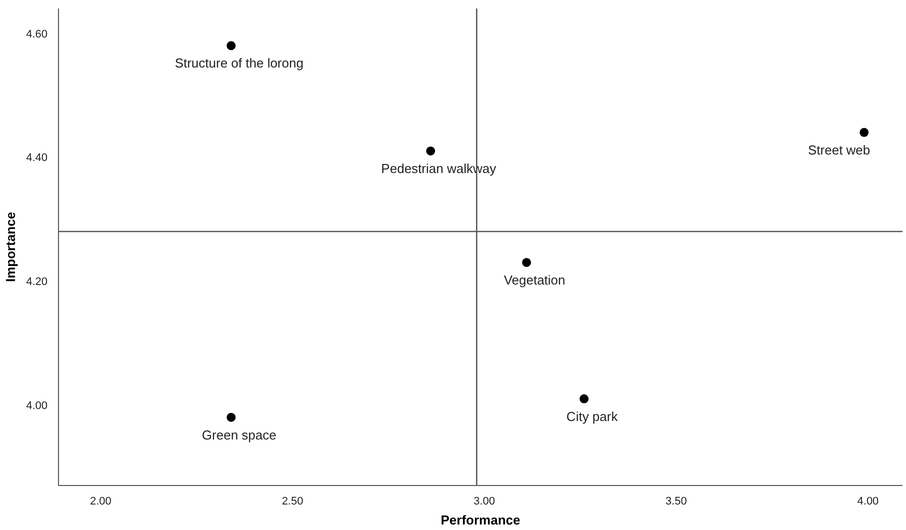  What do you see at coordinates (37, 406) in the screenshot?
I see `y-tick-label: 4.00` at bounding box center [37, 406].